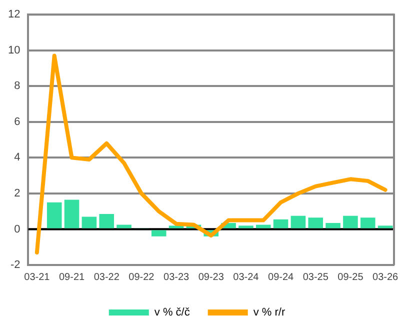  Describe the element at coordinates (14, 14) in the screenshot. I see `y-tick-label: 12` at that location.